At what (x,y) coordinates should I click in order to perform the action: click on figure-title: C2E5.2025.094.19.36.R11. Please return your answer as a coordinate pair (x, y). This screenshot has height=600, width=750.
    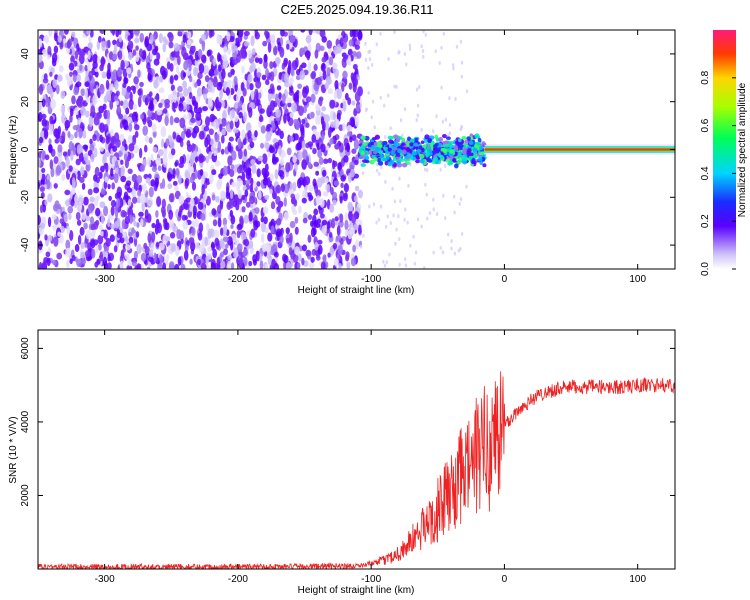
    Looking at the image, I should click on (357, 9).